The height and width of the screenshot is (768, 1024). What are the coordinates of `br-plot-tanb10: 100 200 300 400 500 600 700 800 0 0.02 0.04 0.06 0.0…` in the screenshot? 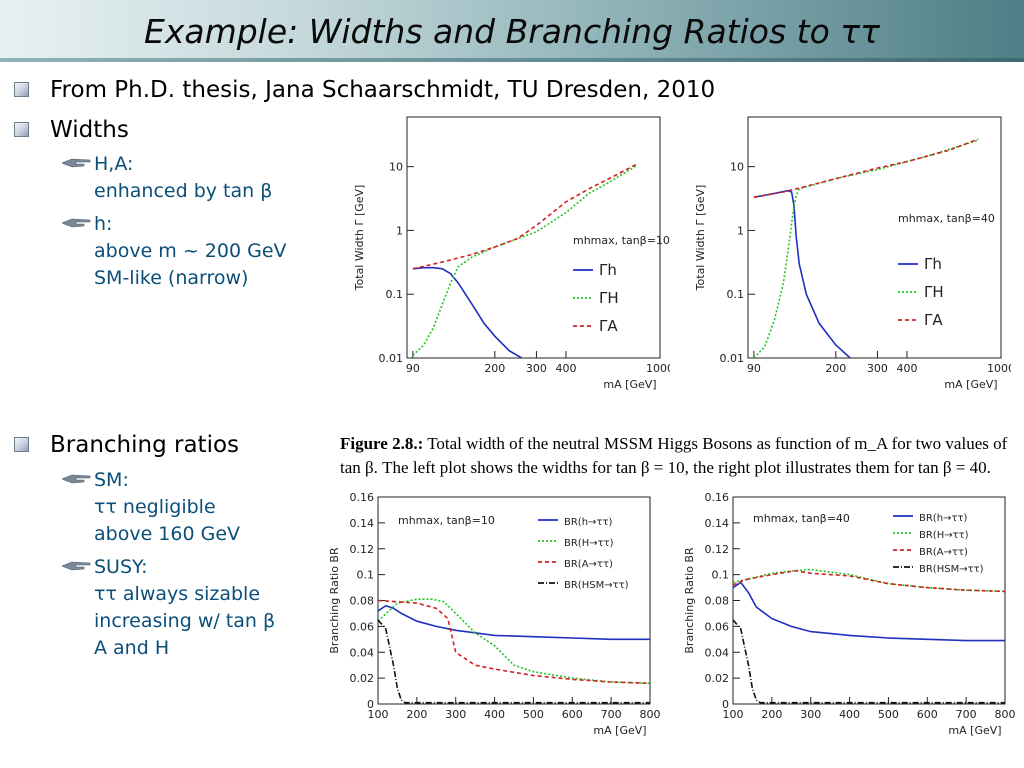 It's located at (495, 626).